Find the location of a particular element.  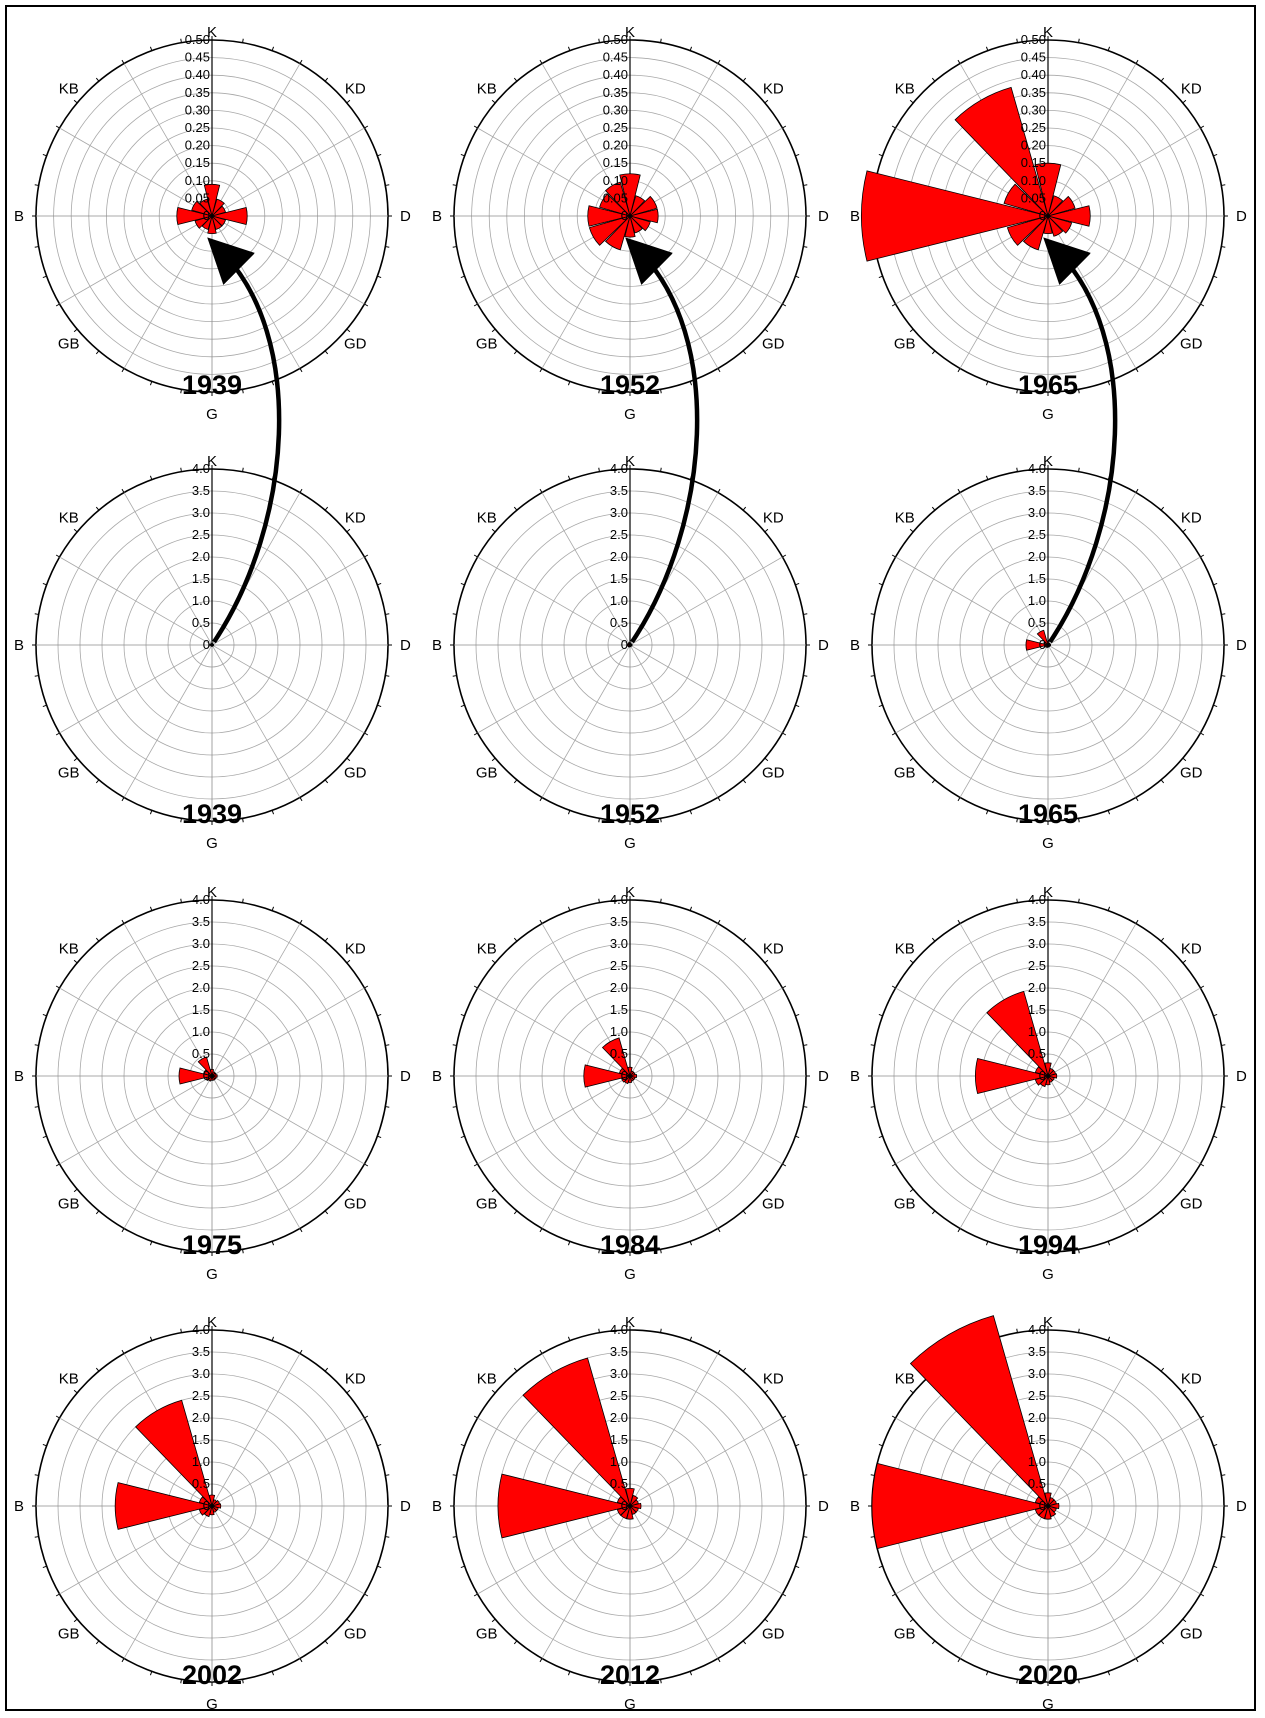

radial-tick-label: 0.5 is located at coordinates (1037, 622).